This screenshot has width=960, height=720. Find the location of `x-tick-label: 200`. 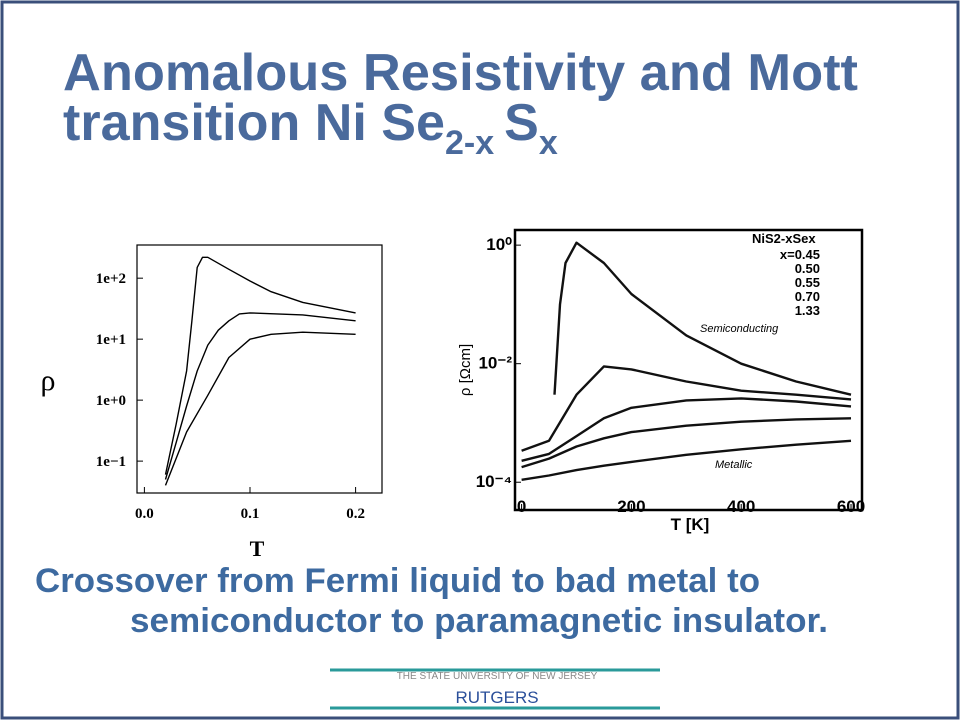

x-tick-label: 200 is located at coordinates (631, 506).